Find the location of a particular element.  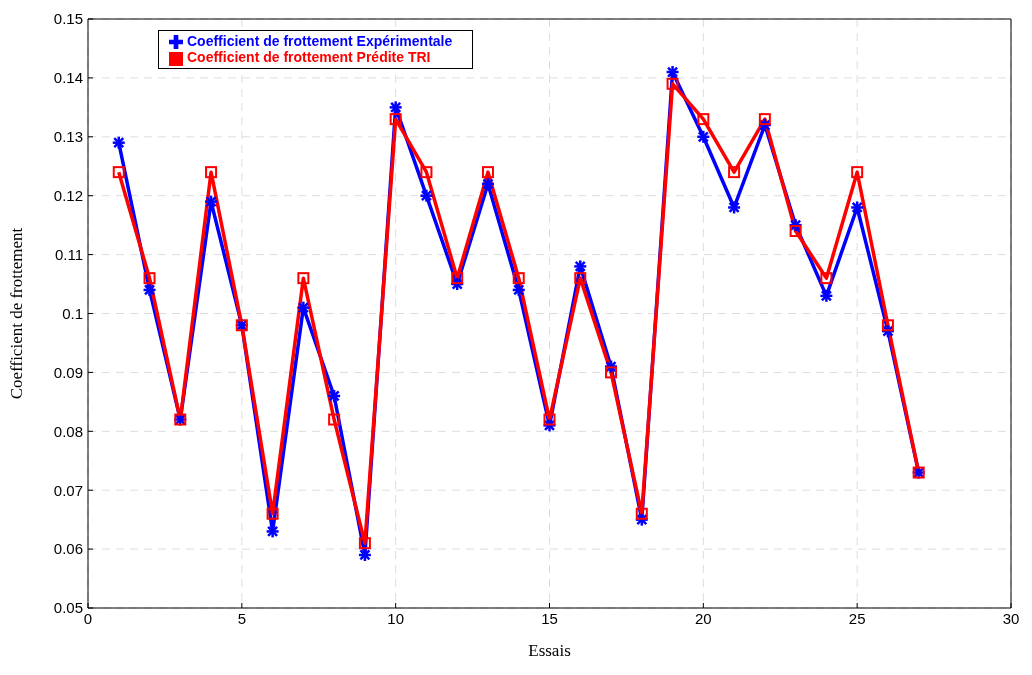

y-tick-label: 0.11 is located at coordinates (68, 254).